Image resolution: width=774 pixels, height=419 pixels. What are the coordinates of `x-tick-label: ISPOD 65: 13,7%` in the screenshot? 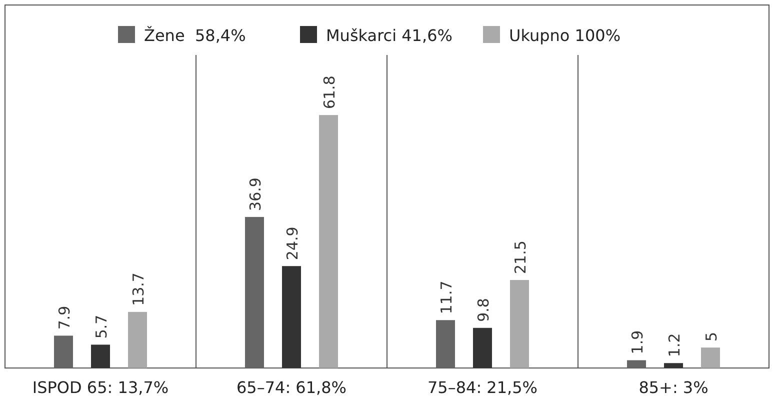 It's located at (100, 387).